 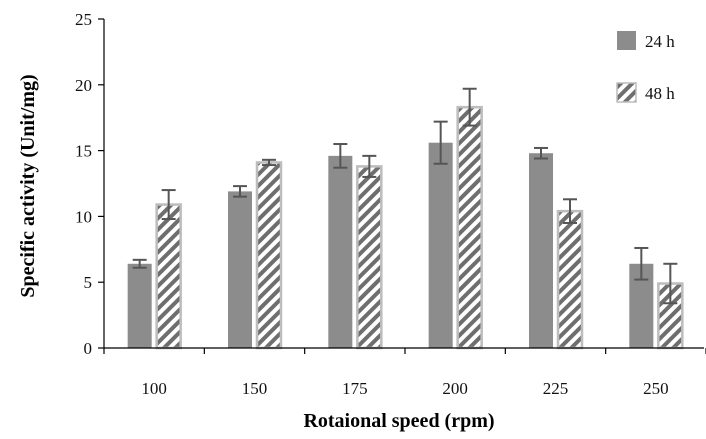 What do you see at coordinates (660, 93) in the screenshot?
I see `legend-label-48h: 48 h` at bounding box center [660, 93].